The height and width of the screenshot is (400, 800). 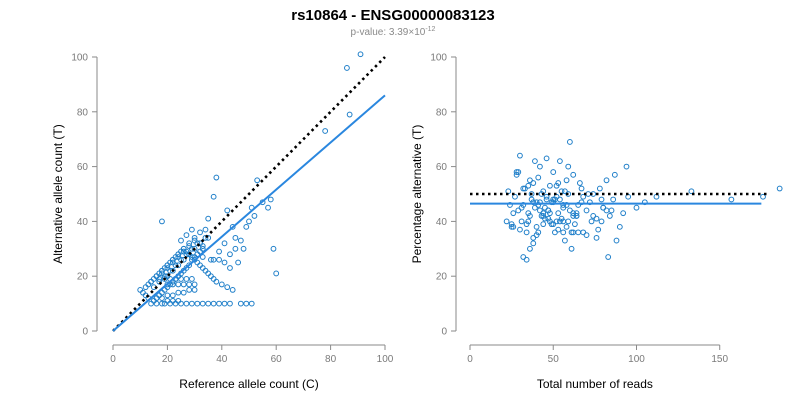 What do you see at coordinates (79, 58) in the screenshot?
I see `y-tick-label: 100` at bounding box center [79, 58].